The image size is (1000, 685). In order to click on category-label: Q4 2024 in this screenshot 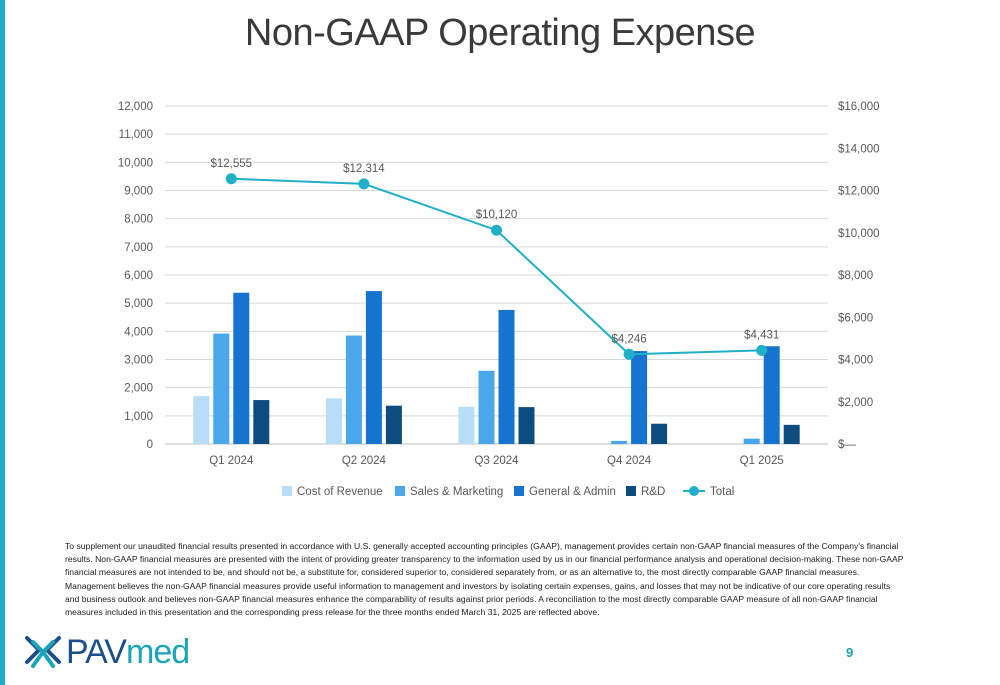, I will do `click(629, 461)`.